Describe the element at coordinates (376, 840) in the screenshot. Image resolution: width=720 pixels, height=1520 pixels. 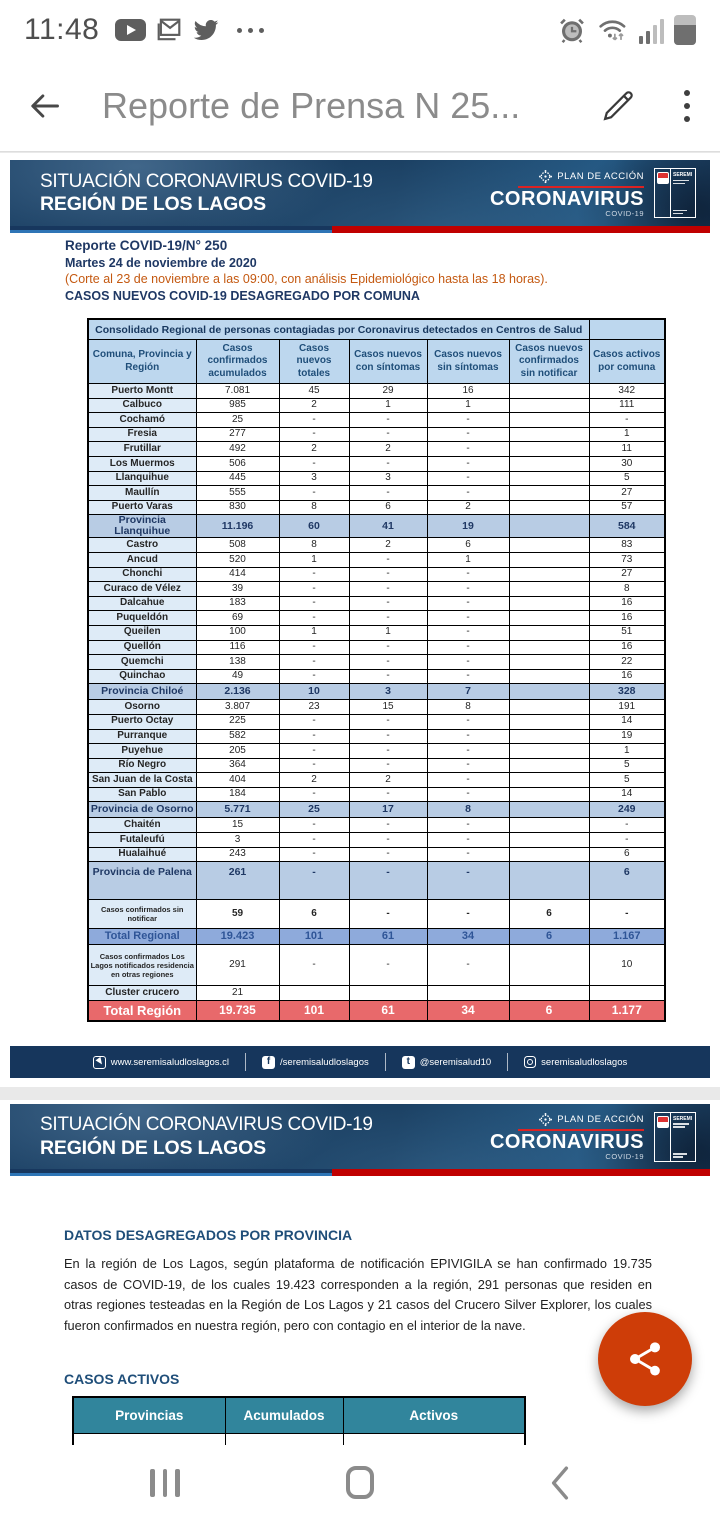
I see `table-row: Futaleufú 3- - - -` at that location.